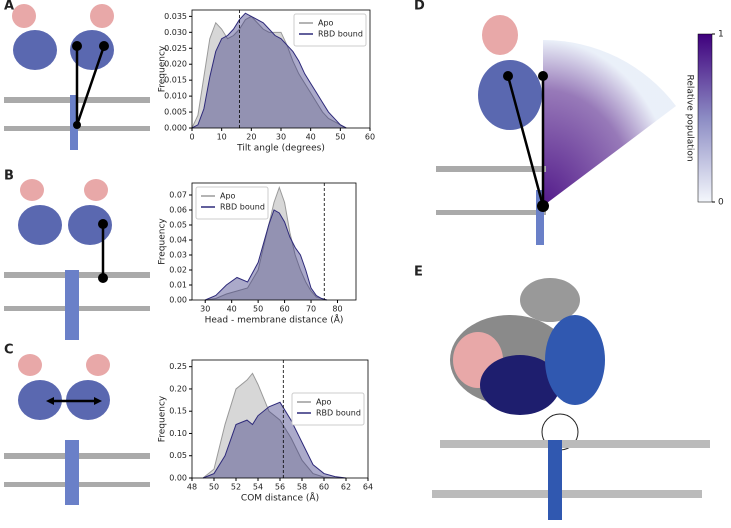  I want to click on y-tick-label: 0.02, so click(178, 270).